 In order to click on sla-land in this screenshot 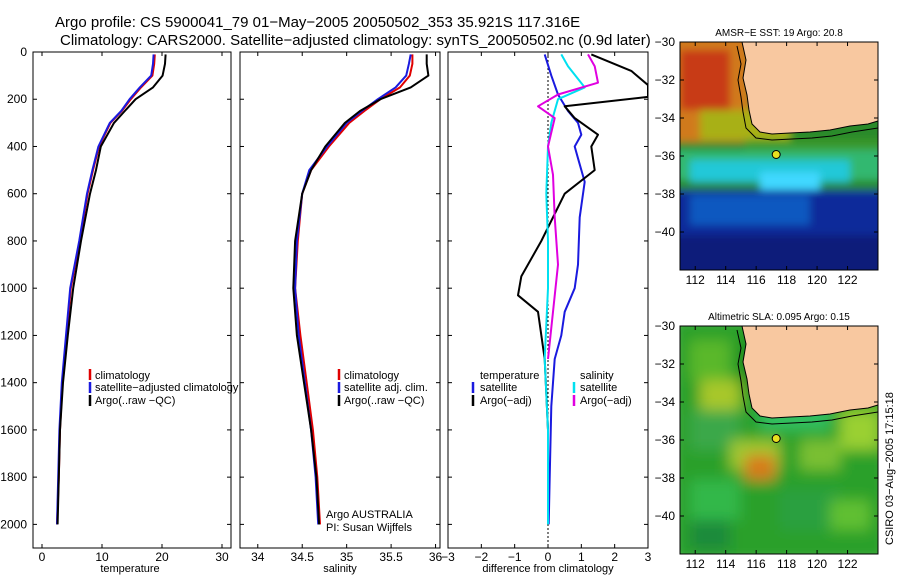, I will do `click(809, 372)`.